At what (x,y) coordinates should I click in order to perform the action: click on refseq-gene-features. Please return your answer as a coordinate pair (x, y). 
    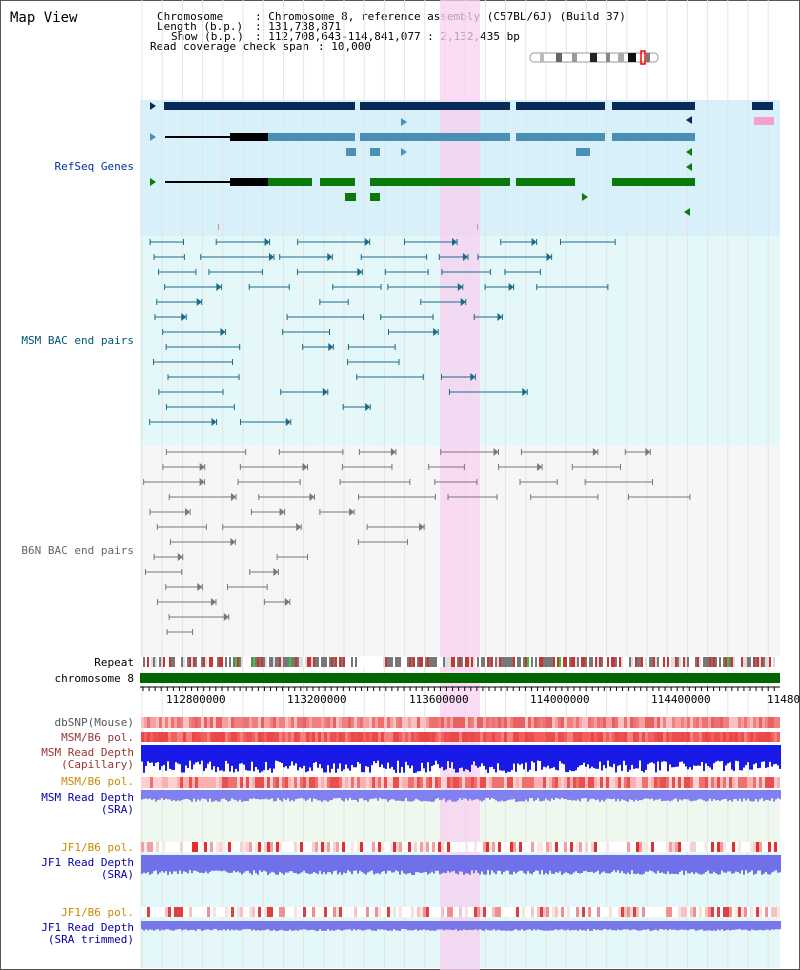
    Looking at the image, I should click on (462, 166).